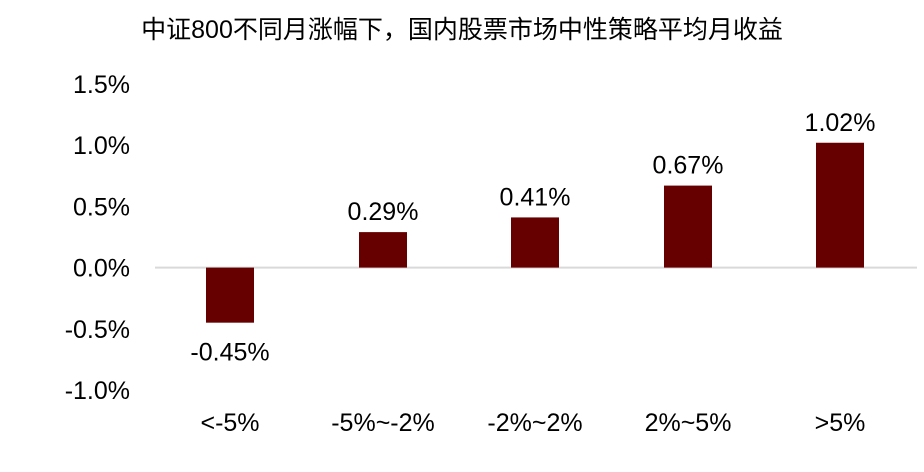 Image resolution: width=924 pixels, height=472 pixels. I want to click on chart-title: 中证800不同月涨幅下，国内股票市场中性策略平均月收益, so click(462, 30).